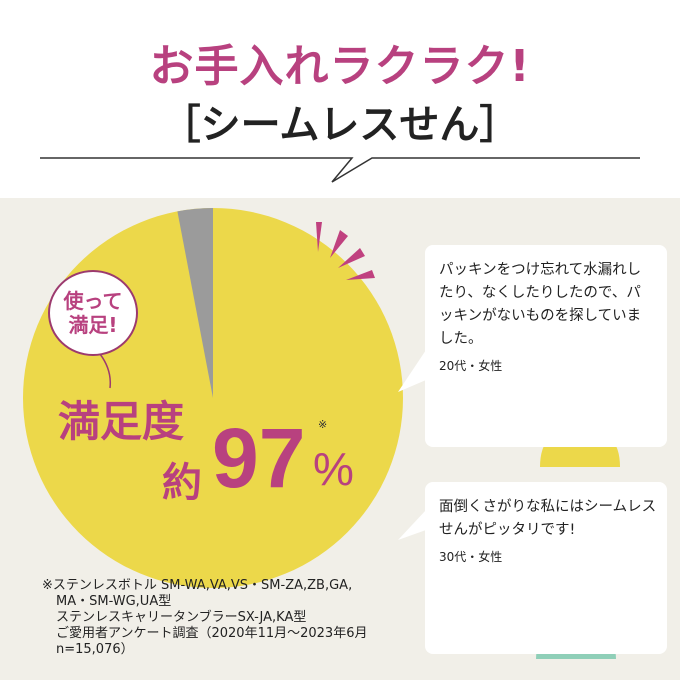 Image resolution: width=680 pixels, height=680 pixels. Describe the element at coordinates (471, 557) in the screenshot. I see `testimonial-author: 30代・女性` at that location.